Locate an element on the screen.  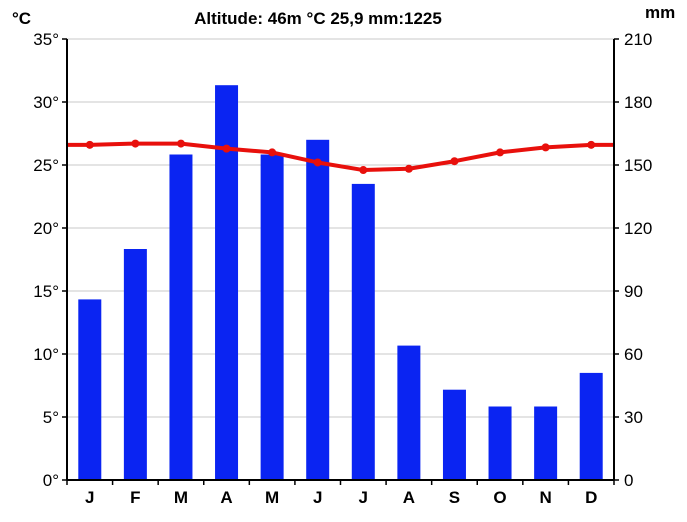
category-label: O is located at coordinates (499, 497).